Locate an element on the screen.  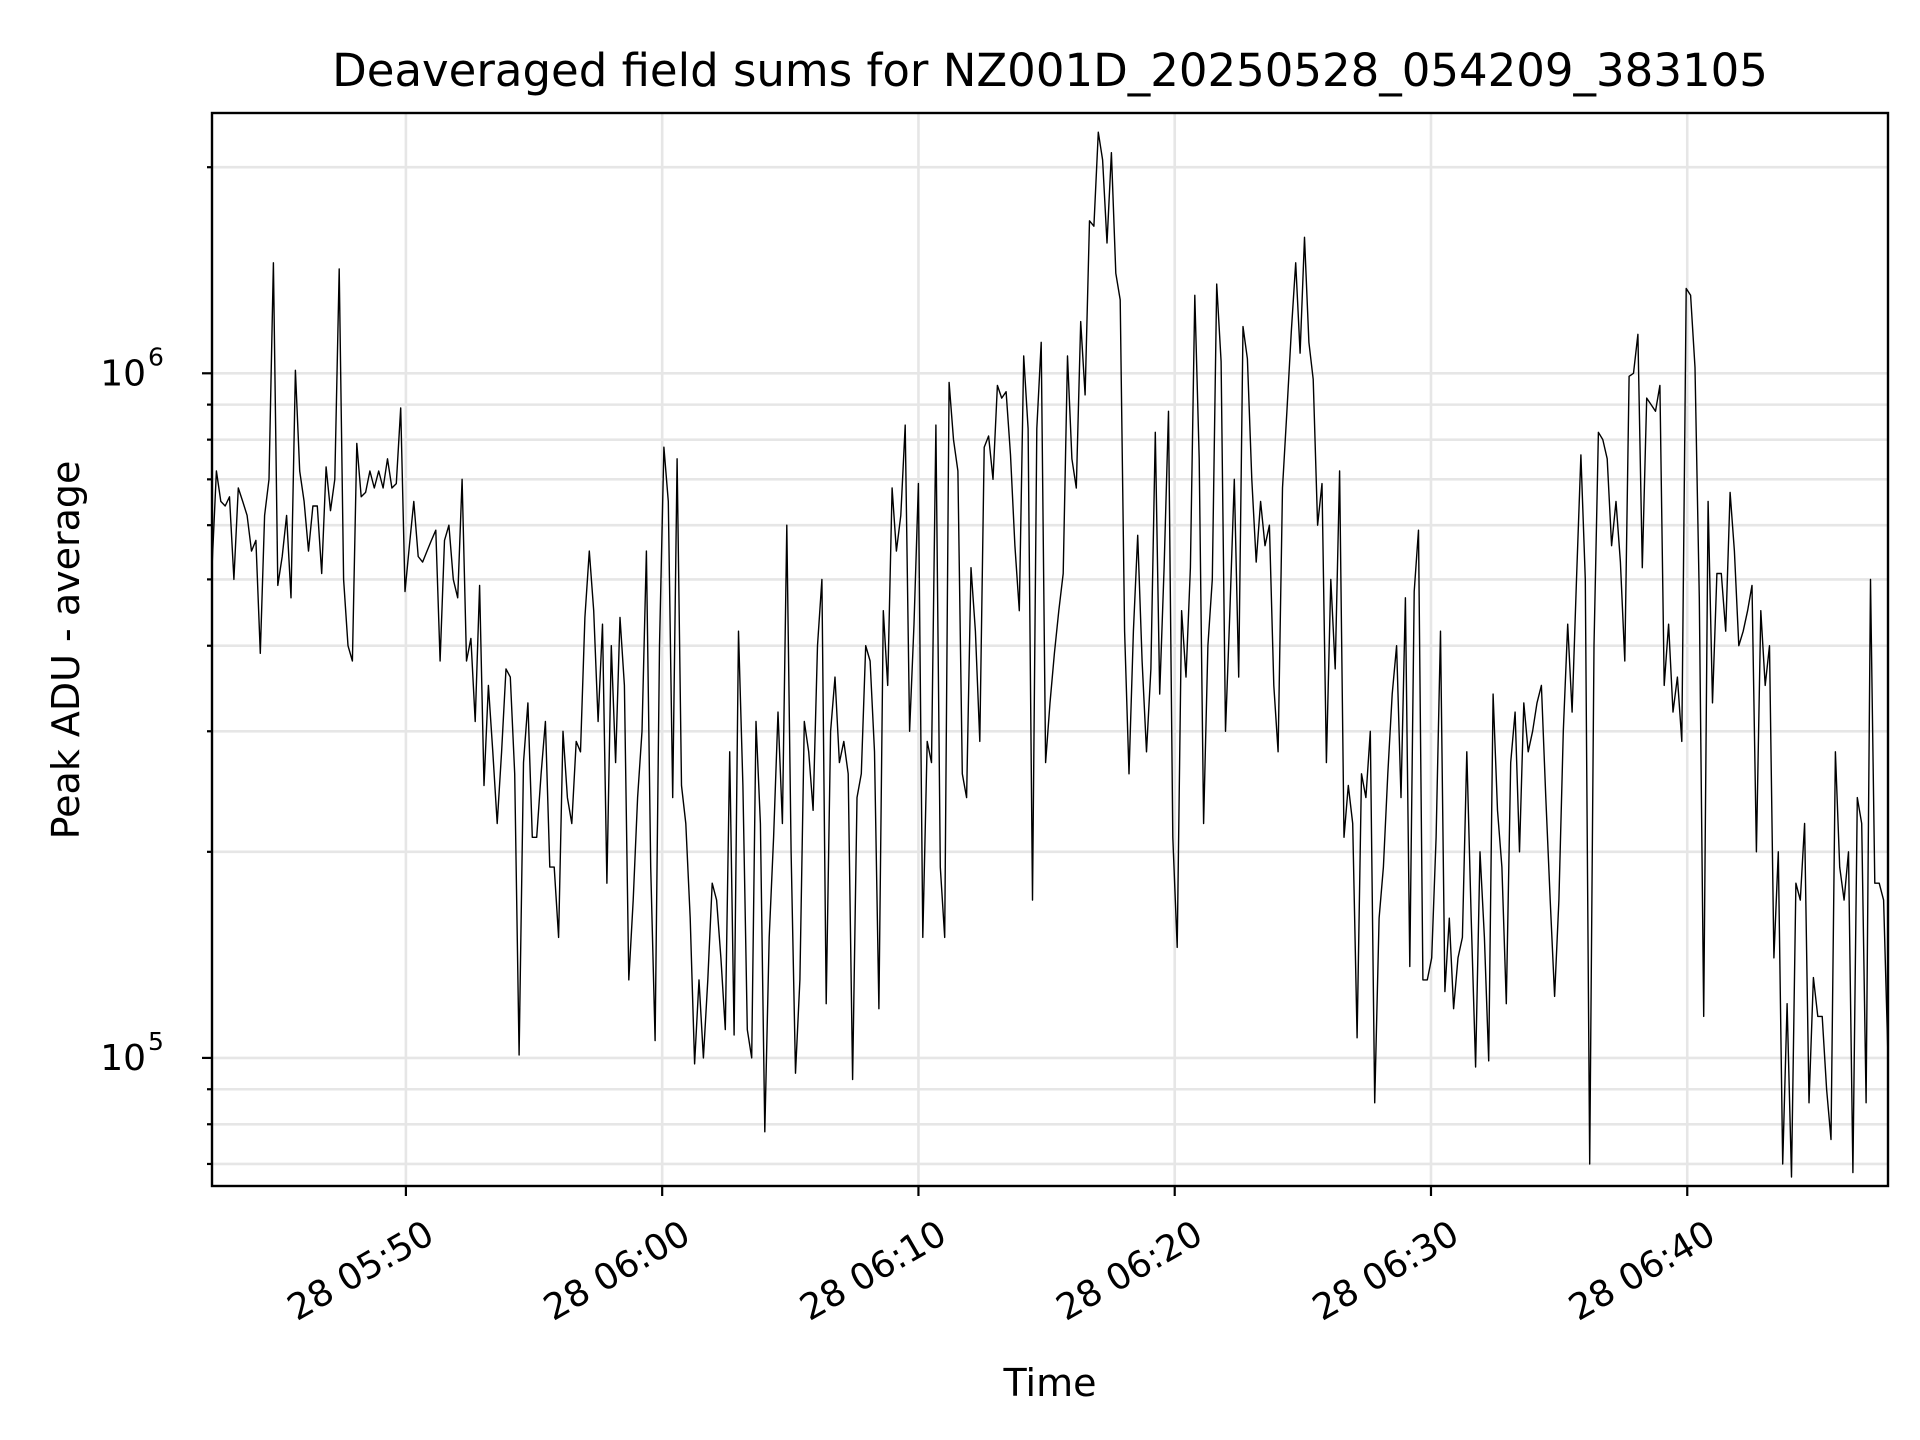
x-axis-label: Time is located at coordinates (1050, 1383).